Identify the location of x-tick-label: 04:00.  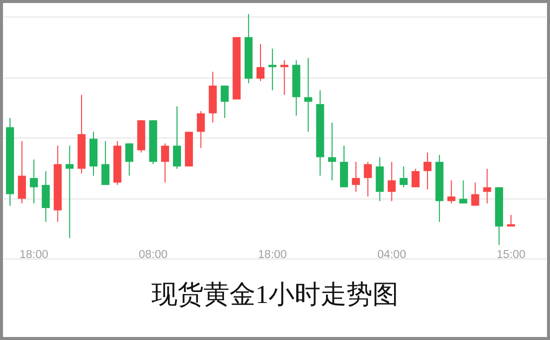
(391, 255).